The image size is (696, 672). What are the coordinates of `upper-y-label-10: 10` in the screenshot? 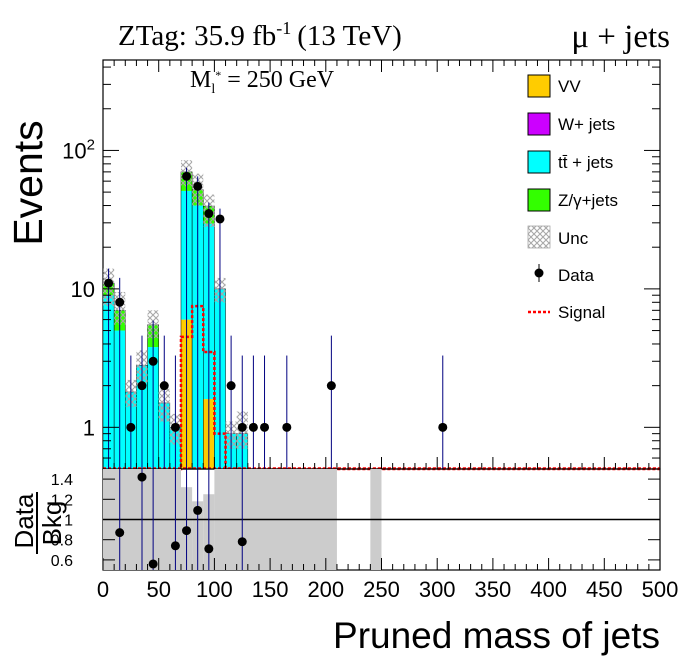 It's located at (83, 289).